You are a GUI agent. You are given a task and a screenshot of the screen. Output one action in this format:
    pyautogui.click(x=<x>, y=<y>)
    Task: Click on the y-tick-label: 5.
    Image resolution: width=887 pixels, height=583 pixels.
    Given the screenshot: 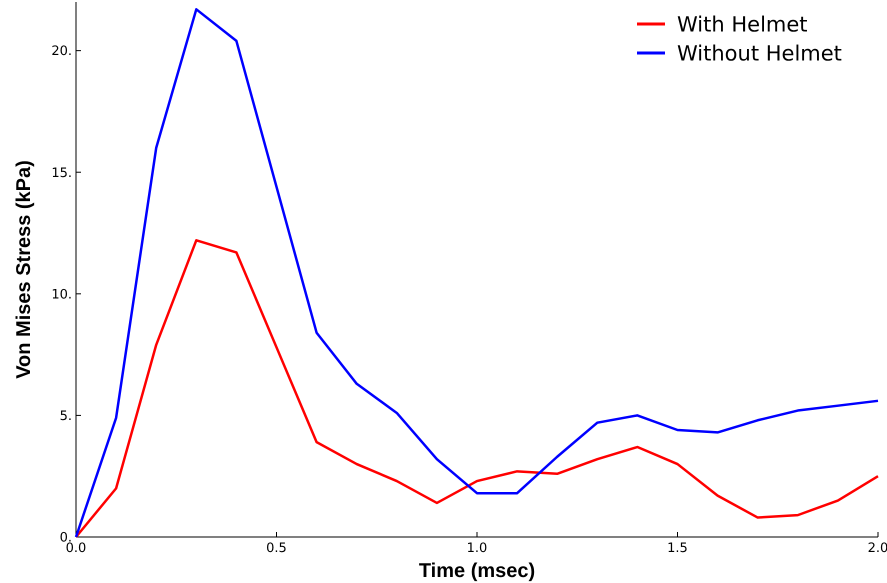 What is the action you would take?
    pyautogui.click(x=66, y=416)
    